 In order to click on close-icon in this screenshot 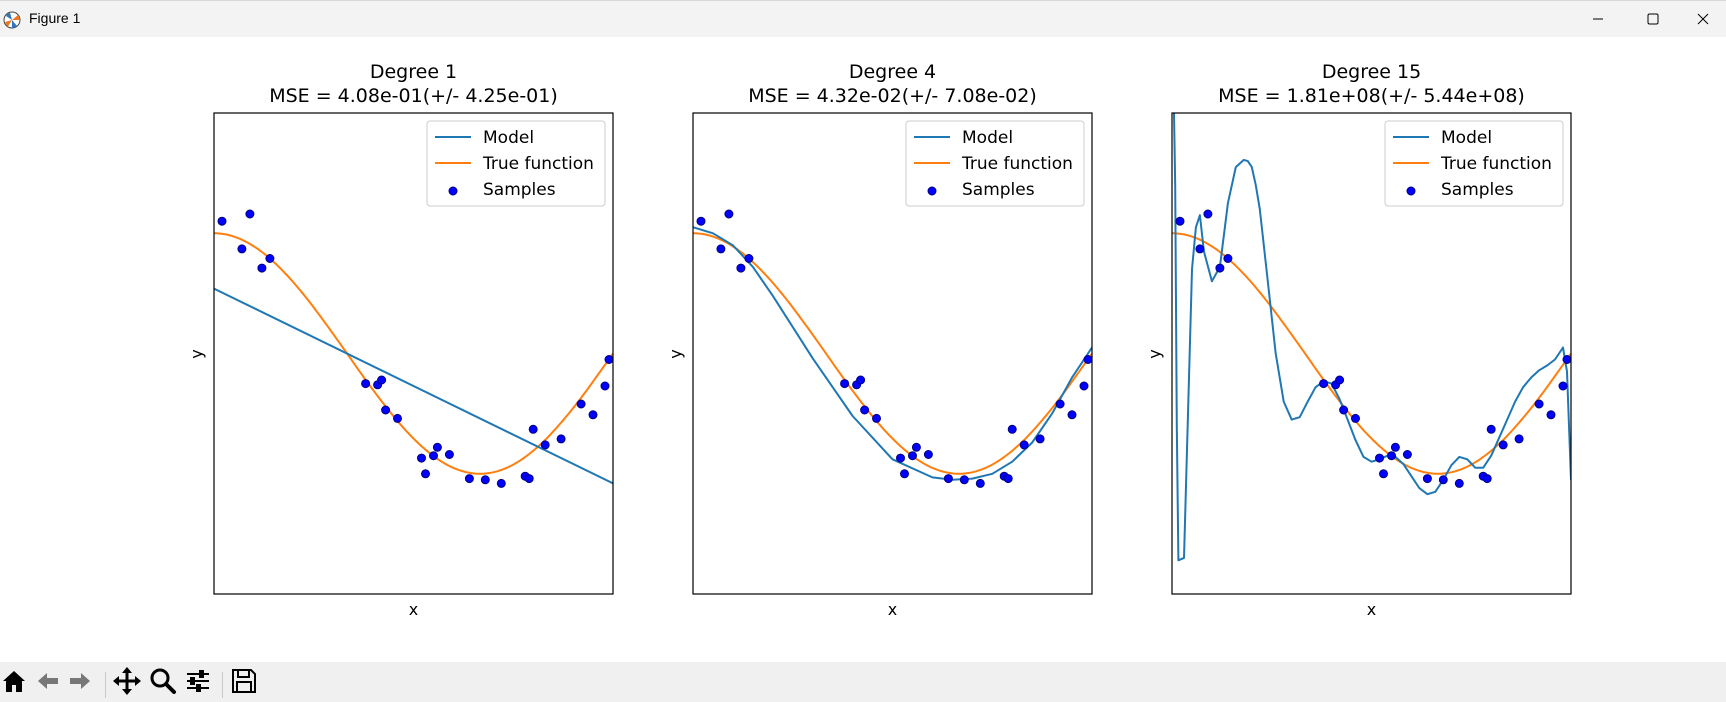, I will do `click(1703, 19)`.